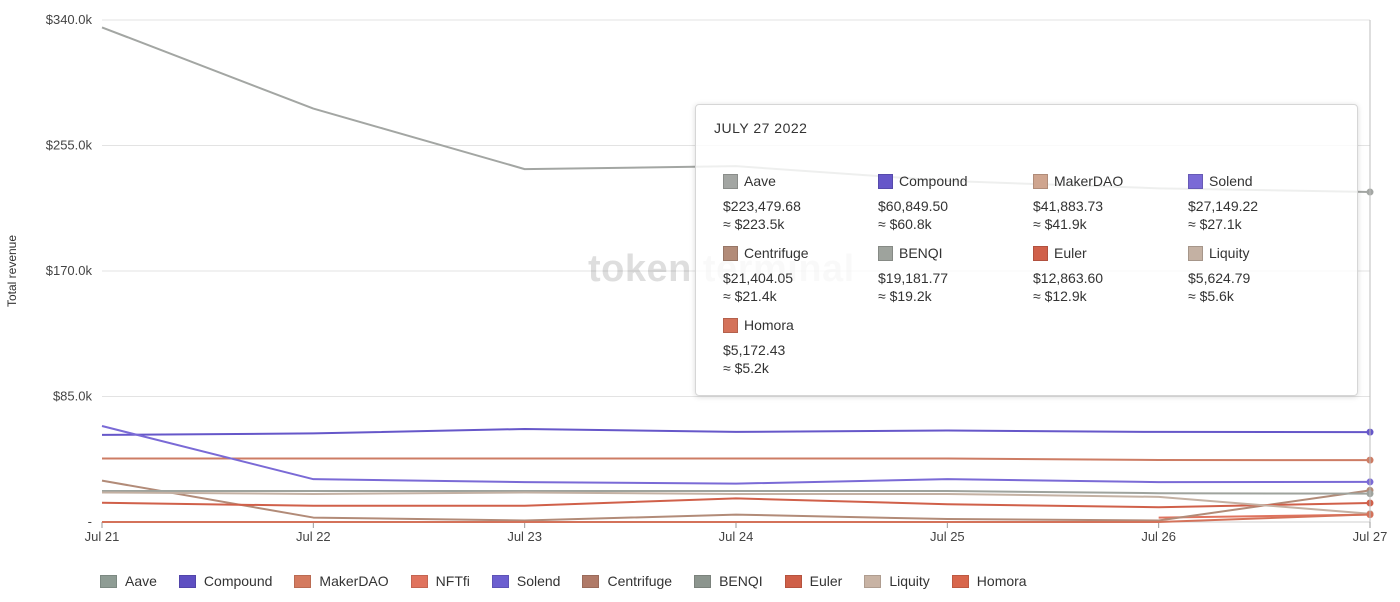 This screenshot has height=602, width=1400. Describe the element at coordinates (90, 521) in the screenshot. I see `y-tick-label: -` at that location.